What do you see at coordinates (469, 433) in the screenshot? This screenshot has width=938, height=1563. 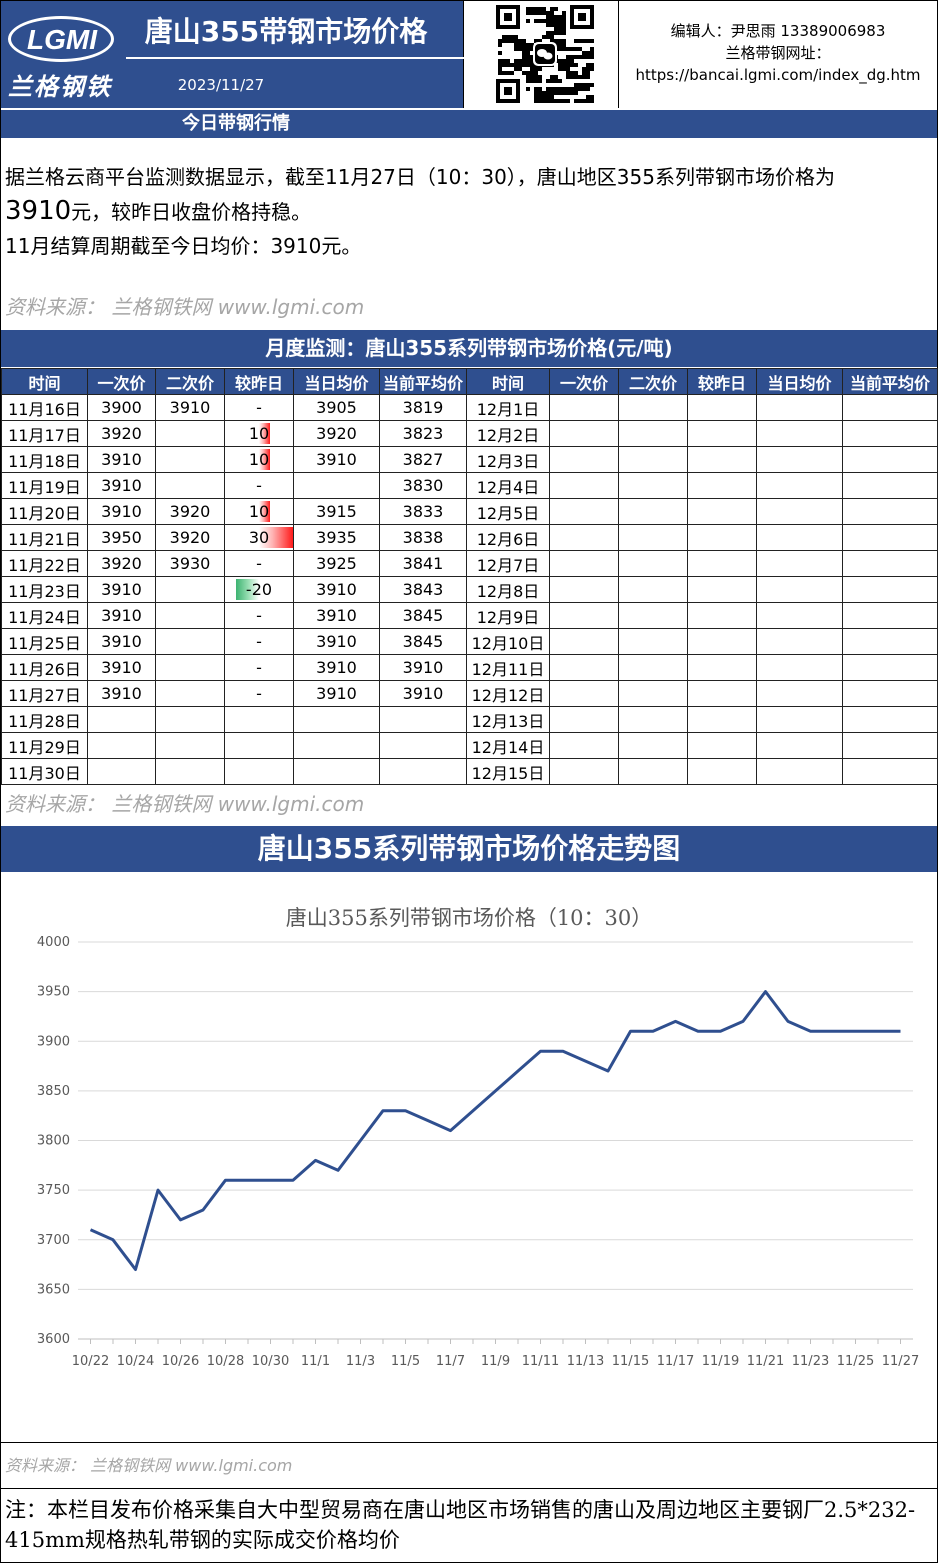 I see `table-row: 11月17日 3920 10 3920 3823 12月2日` at bounding box center [469, 433].